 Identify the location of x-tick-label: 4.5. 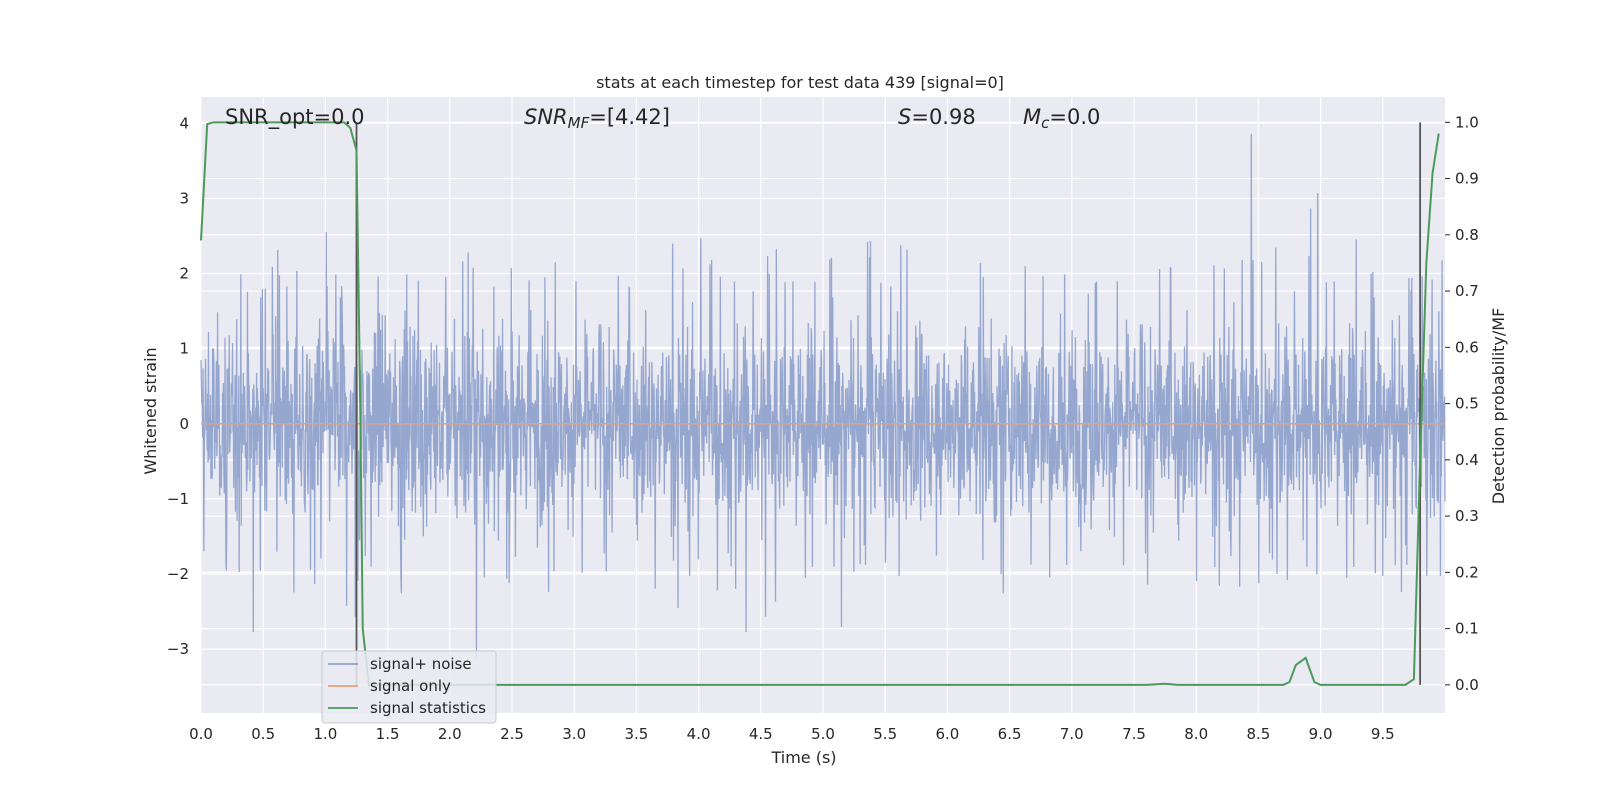
(761, 734).